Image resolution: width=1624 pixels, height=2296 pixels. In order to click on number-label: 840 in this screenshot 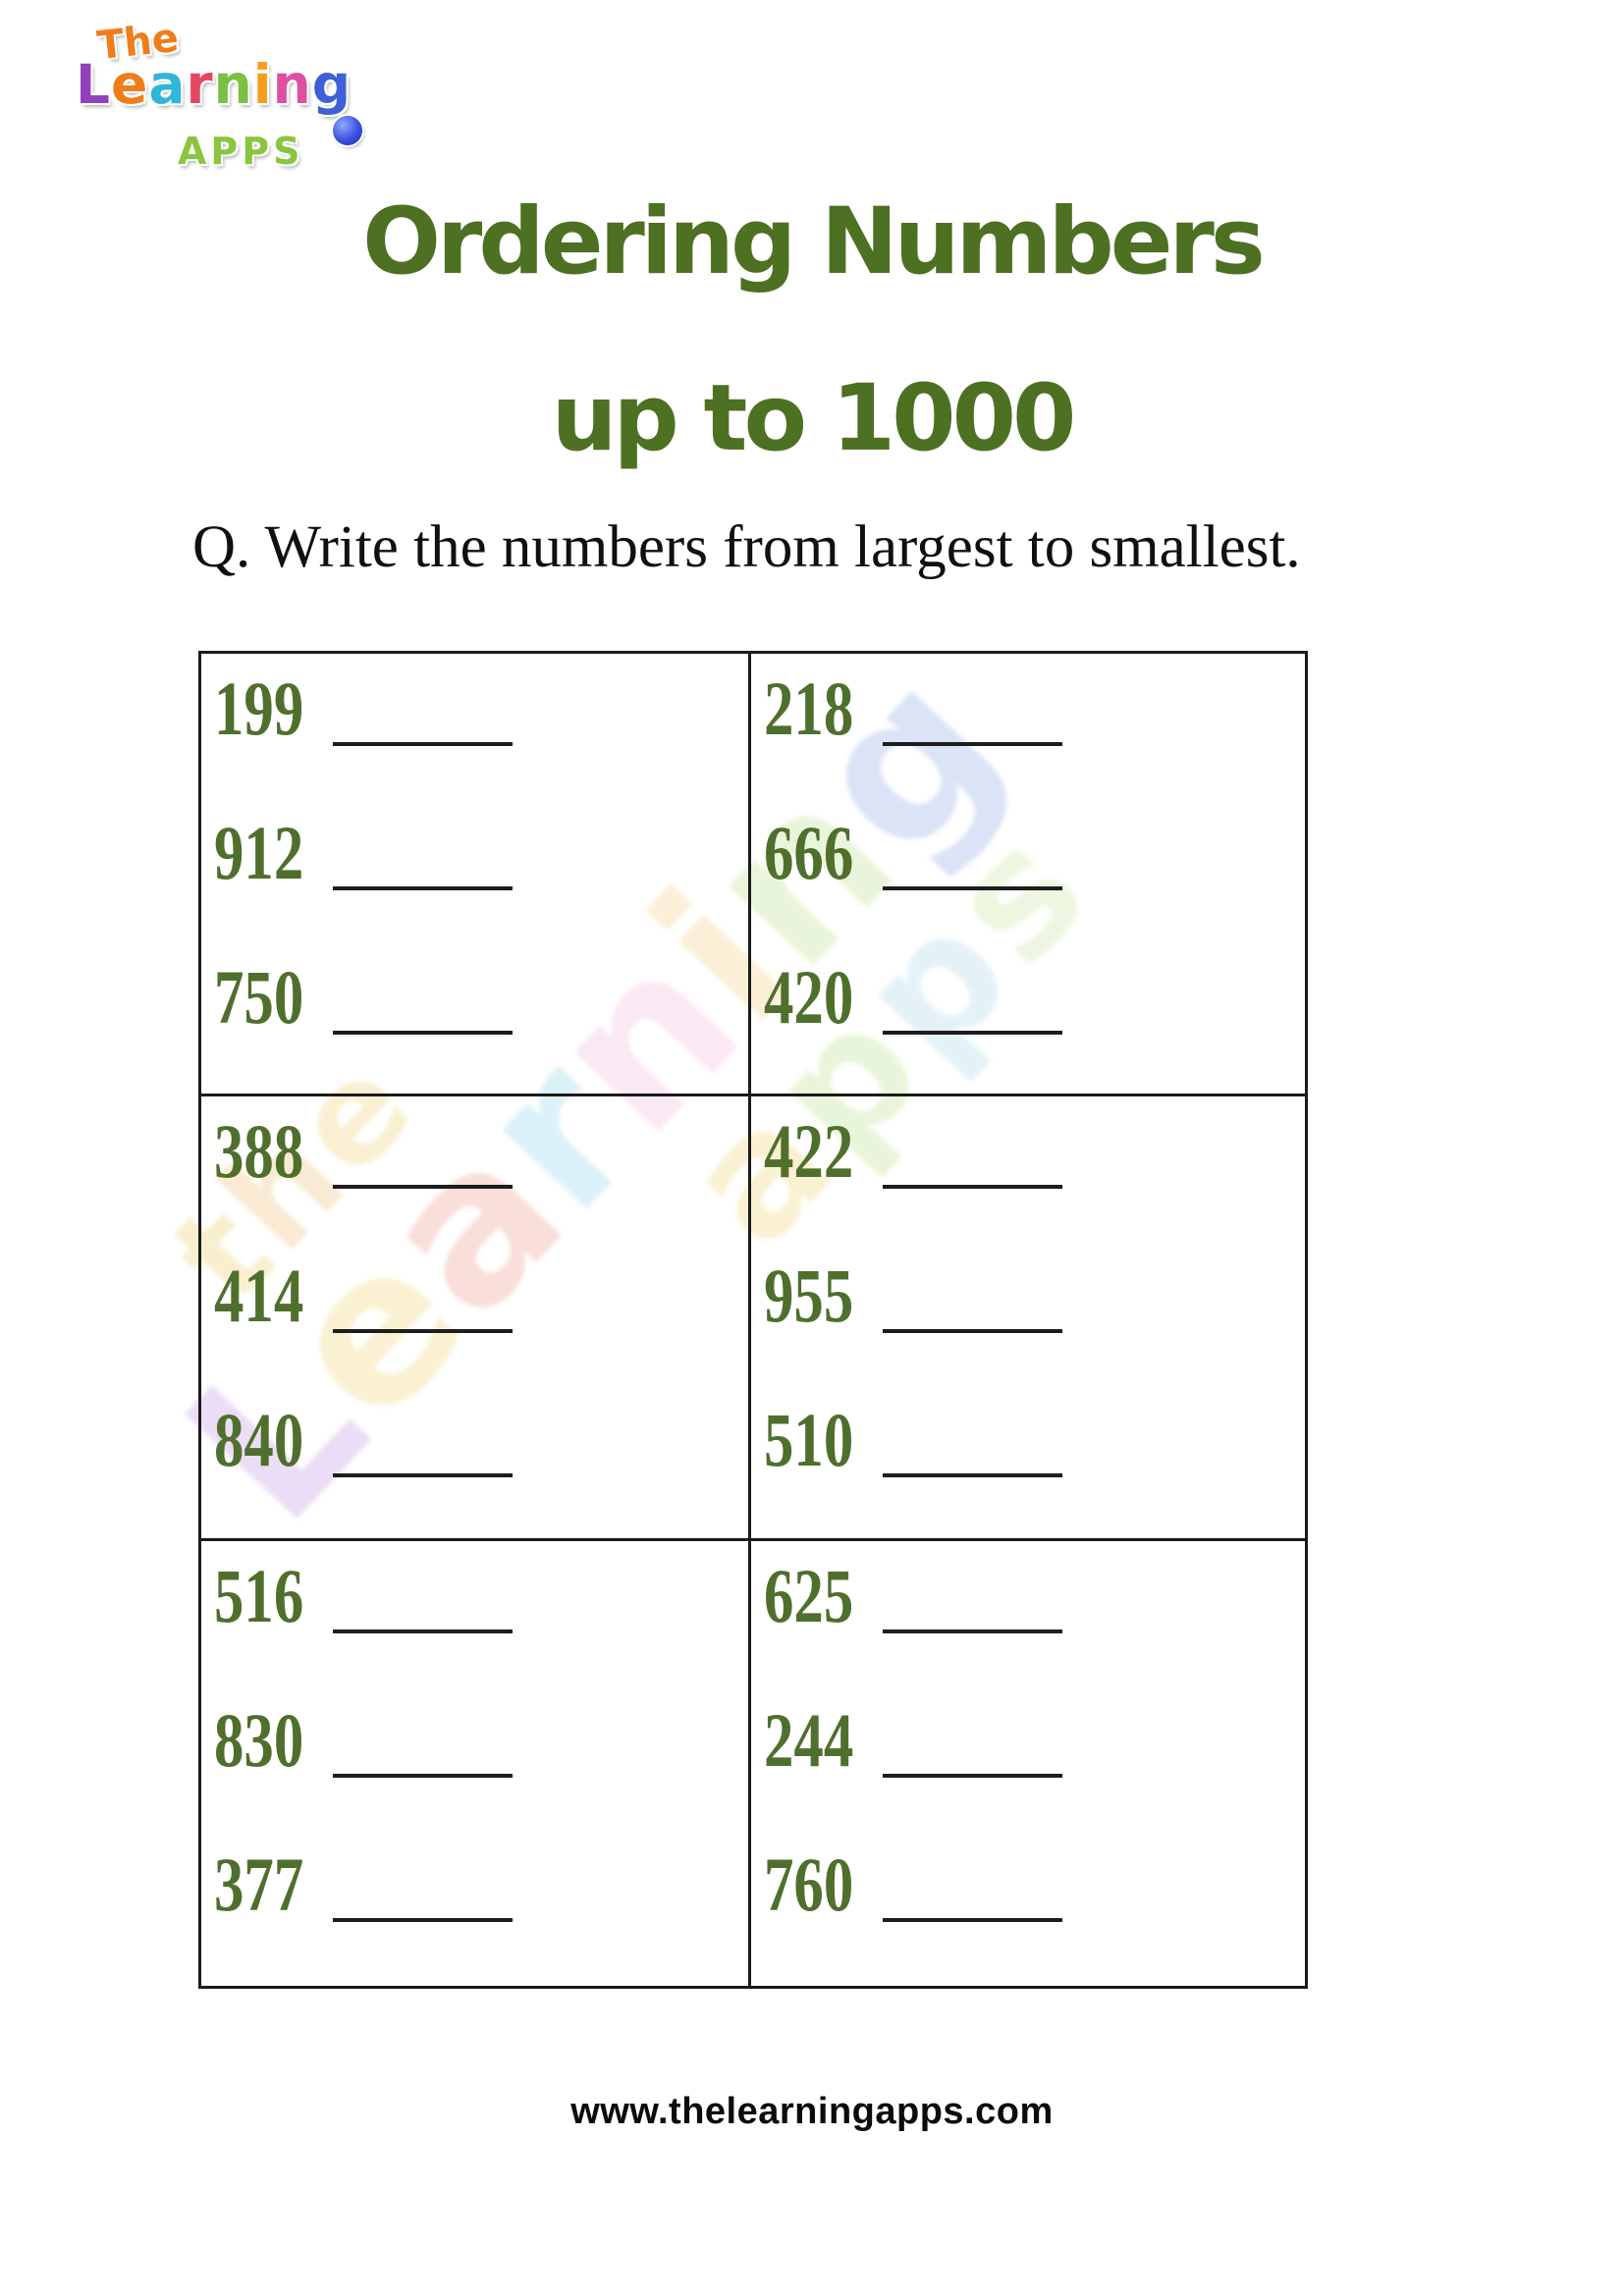, I will do `click(259, 1439)`.